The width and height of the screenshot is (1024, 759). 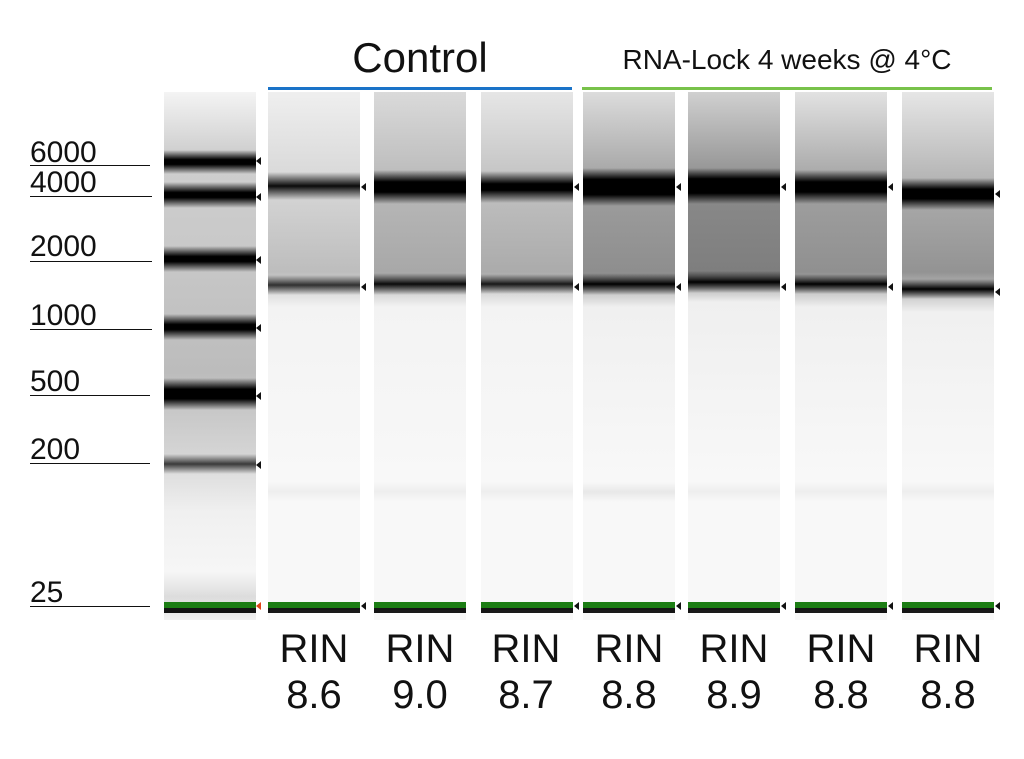 What do you see at coordinates (420, 695) in the screenshot?
I see `sample-2-rin-value: 9.0` at bounding box center [420, 695].